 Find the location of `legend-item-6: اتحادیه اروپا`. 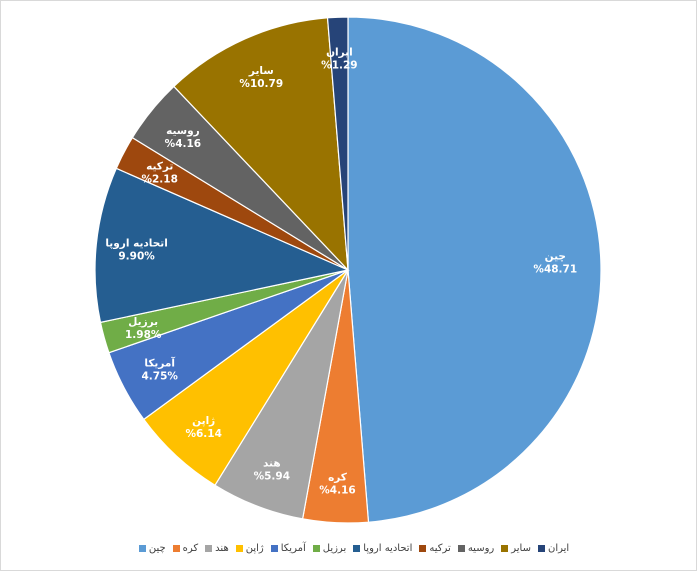

legend-item-6: اتحادیه اروپا is located at coordinates (382, 548).